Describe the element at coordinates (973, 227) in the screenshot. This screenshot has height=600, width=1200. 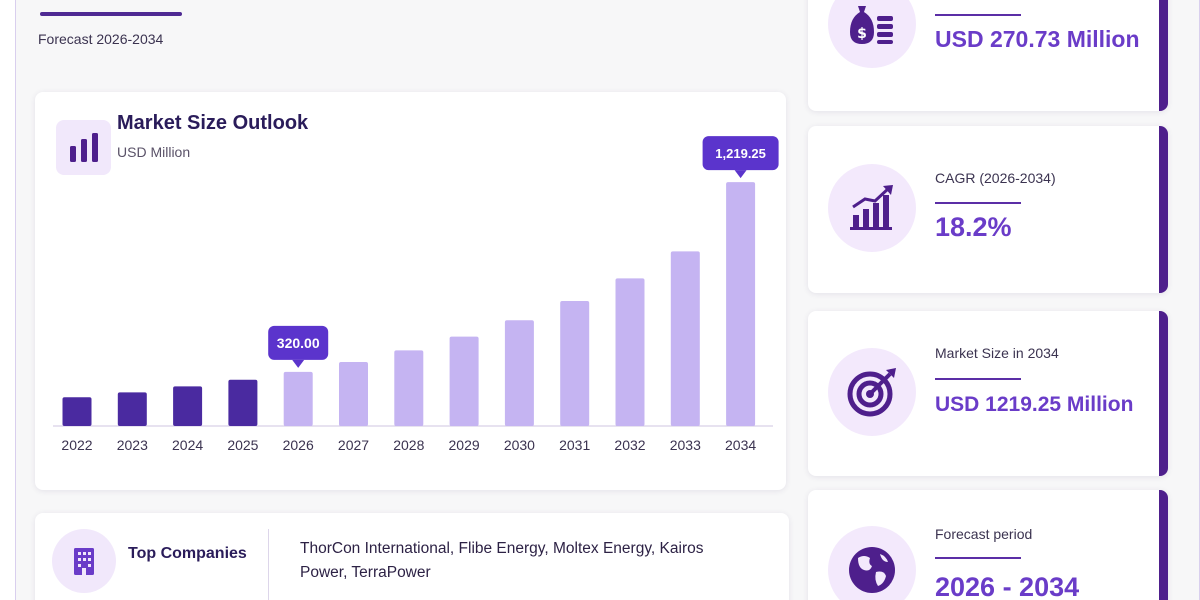
I see `stat-value: 18.2%` at that location.